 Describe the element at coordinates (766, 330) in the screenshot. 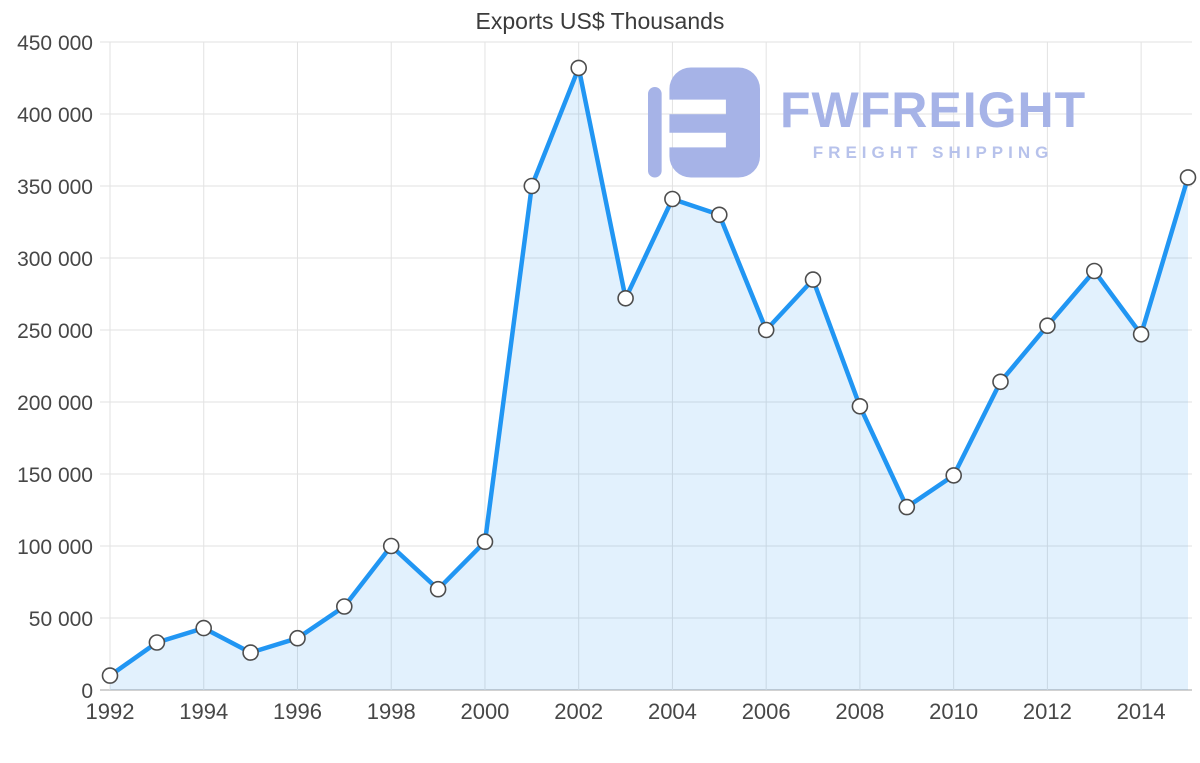

I see `data-point-2006` at that location.